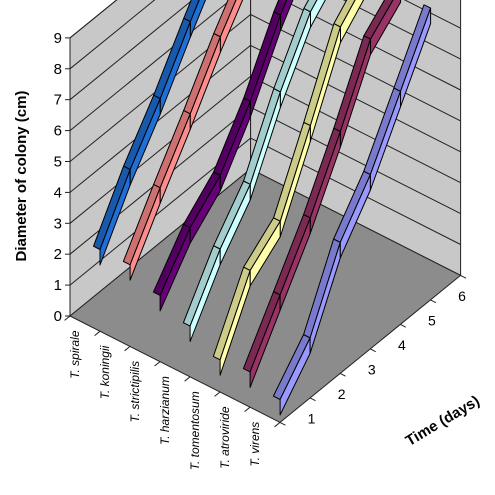 This screenshot has width=495, height=495. Describe the element at coordinates (58, 100) in the screenshot. I see `y-tick-label: 7` at that location.